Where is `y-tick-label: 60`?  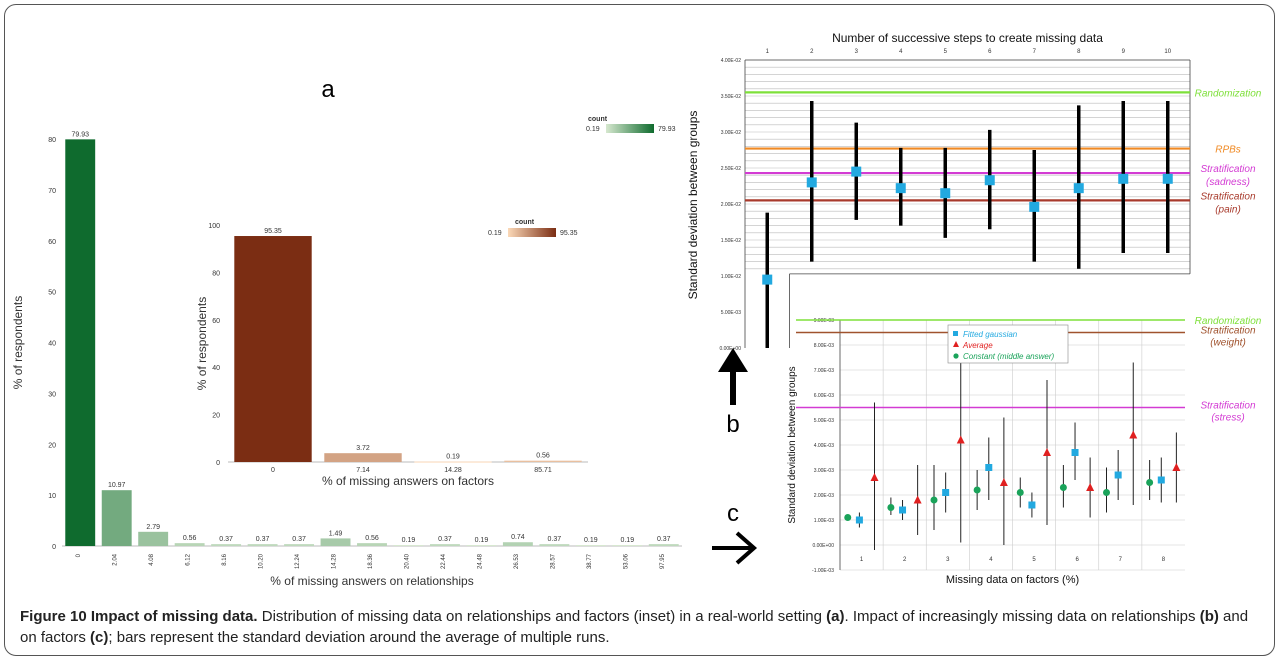
y-tick-label: 60 is located at coordinates (216, 321).